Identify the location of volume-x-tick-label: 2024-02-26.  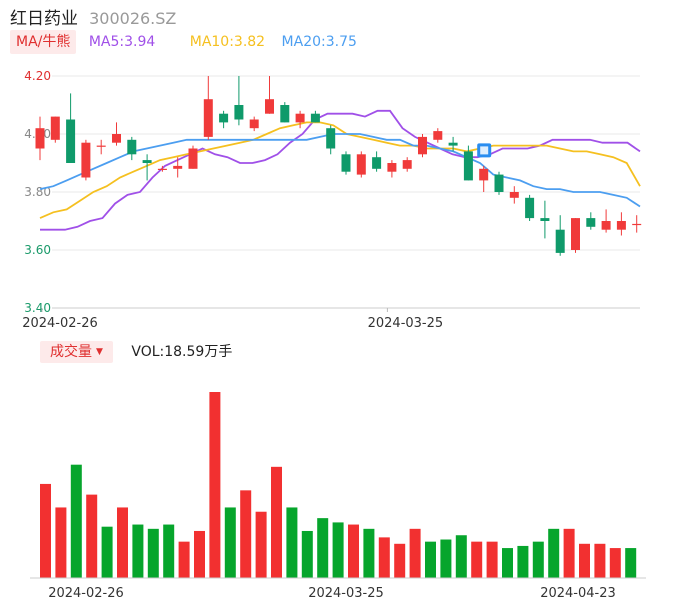
(86, 593).